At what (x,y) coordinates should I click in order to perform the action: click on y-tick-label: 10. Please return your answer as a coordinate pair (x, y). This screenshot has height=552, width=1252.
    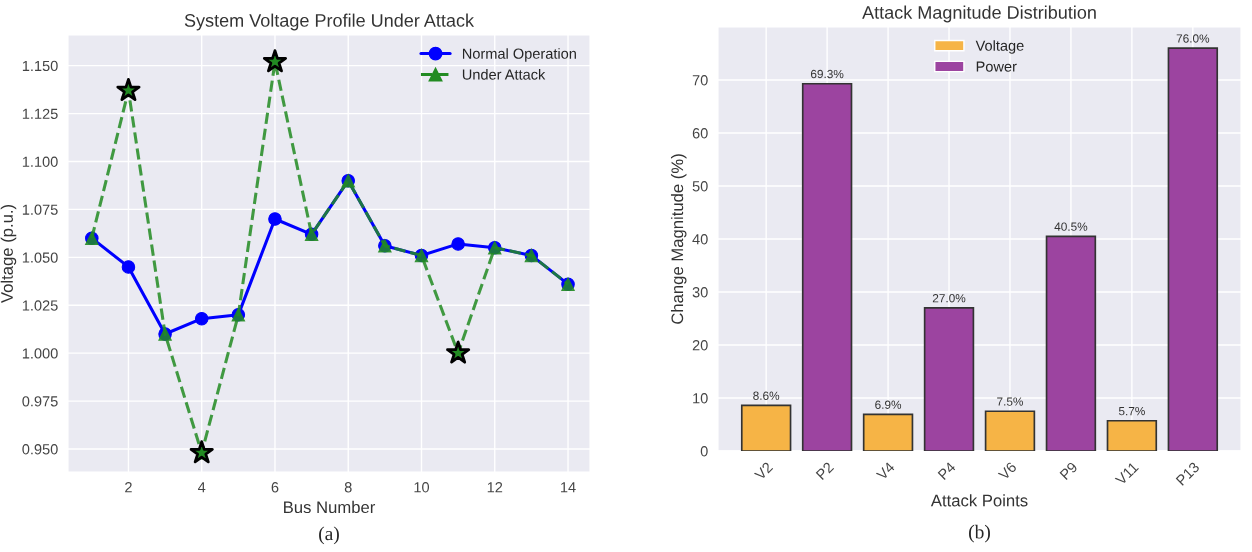
    Looking at the image, I should click on (700, 398).